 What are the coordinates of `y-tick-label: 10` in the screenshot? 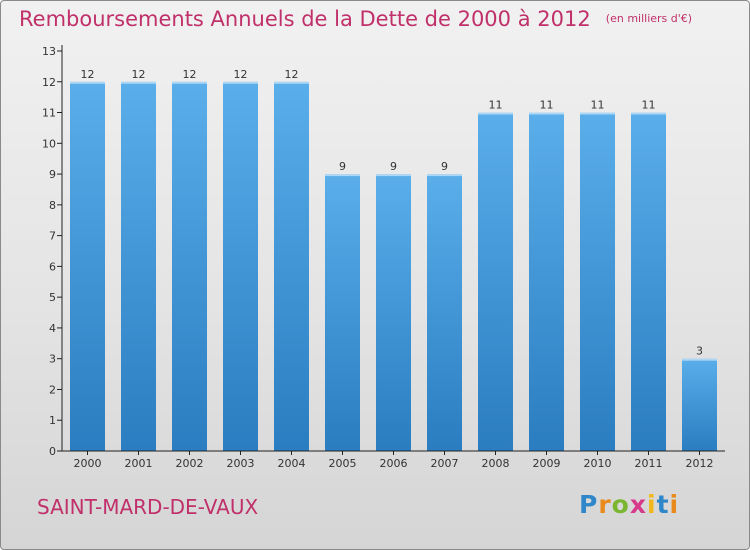 It's located at (49, 143).